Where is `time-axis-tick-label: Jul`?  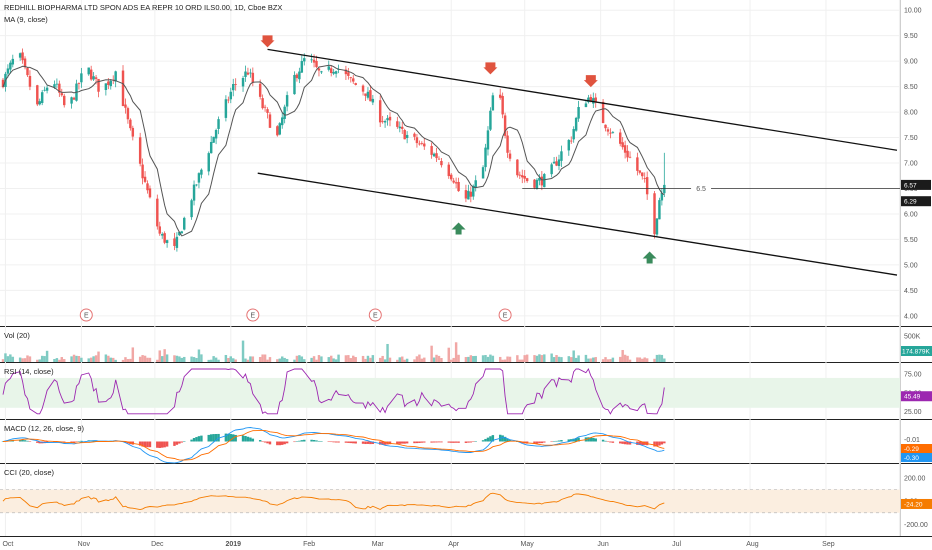
time-axis-tick-label: Jul is located at coordinates (676, 544).